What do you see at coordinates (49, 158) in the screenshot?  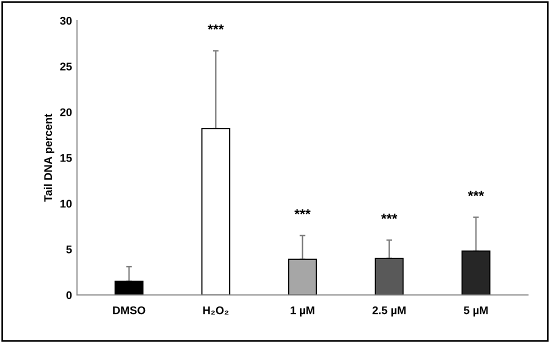 I see `y-axis-title: Tail DNA percent` at bounding box center [49, 158].